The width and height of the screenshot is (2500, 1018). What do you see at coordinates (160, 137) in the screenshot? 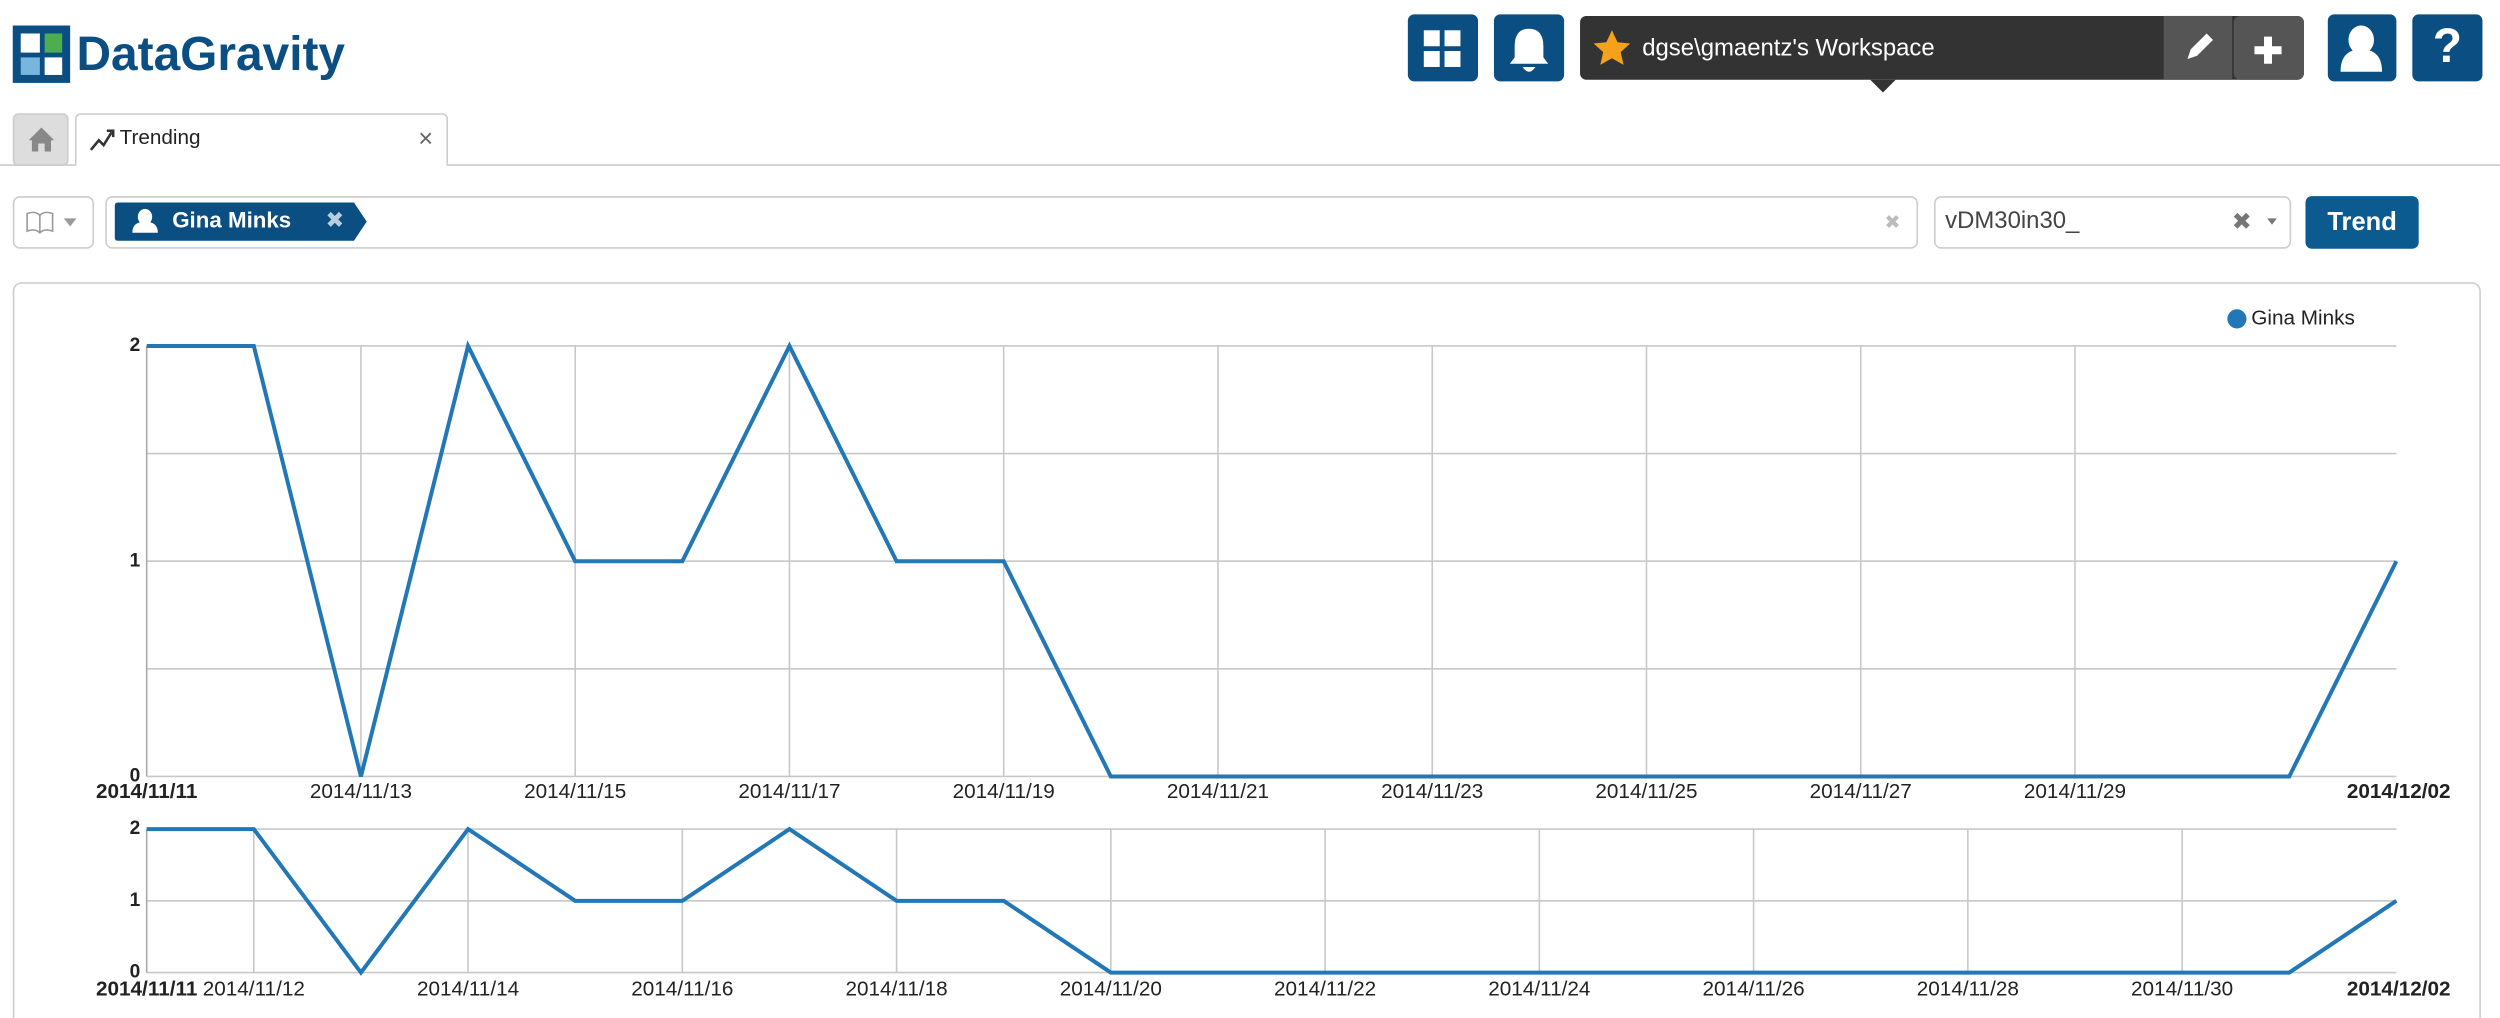
I see `tab-label: Trending` at bounding box center [160, 137].